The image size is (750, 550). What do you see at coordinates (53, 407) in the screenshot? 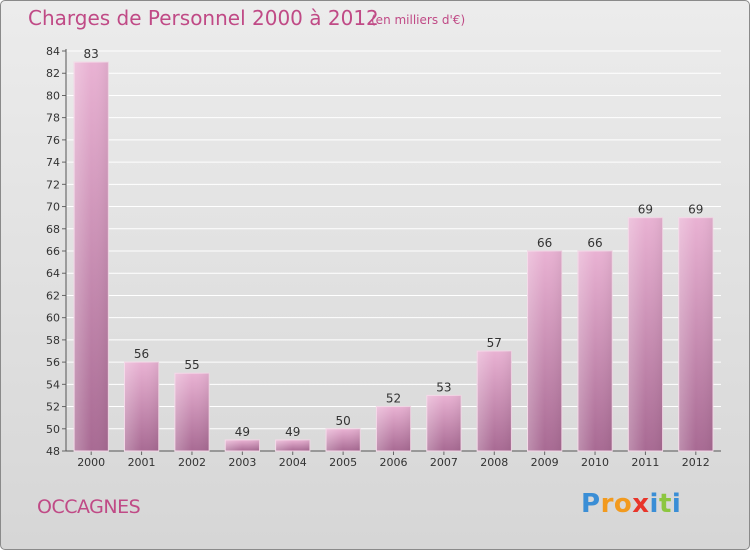
I see `y-tick-label: 52` at bounding box center [53, 407].